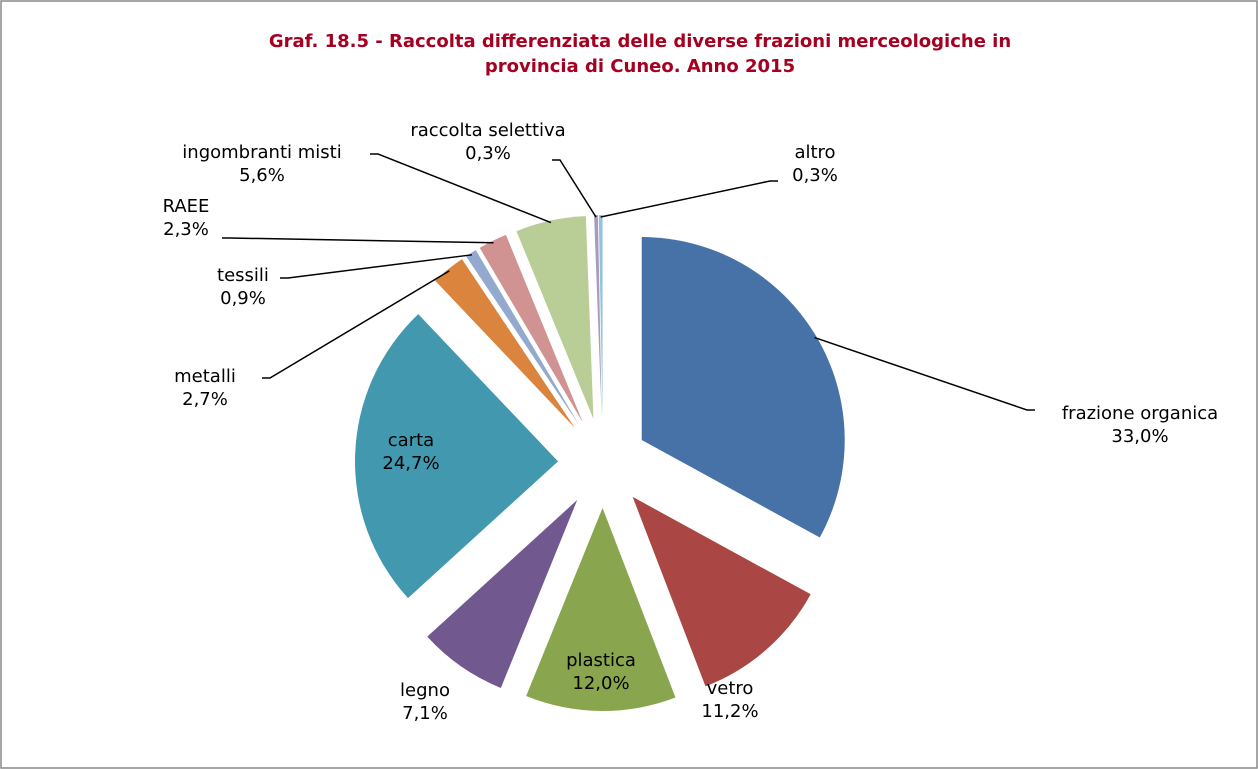  What do you see at coordinates (186, 206) in the screenshot?
I see `slice-label: RAEE` at bounding box center [186, 206].